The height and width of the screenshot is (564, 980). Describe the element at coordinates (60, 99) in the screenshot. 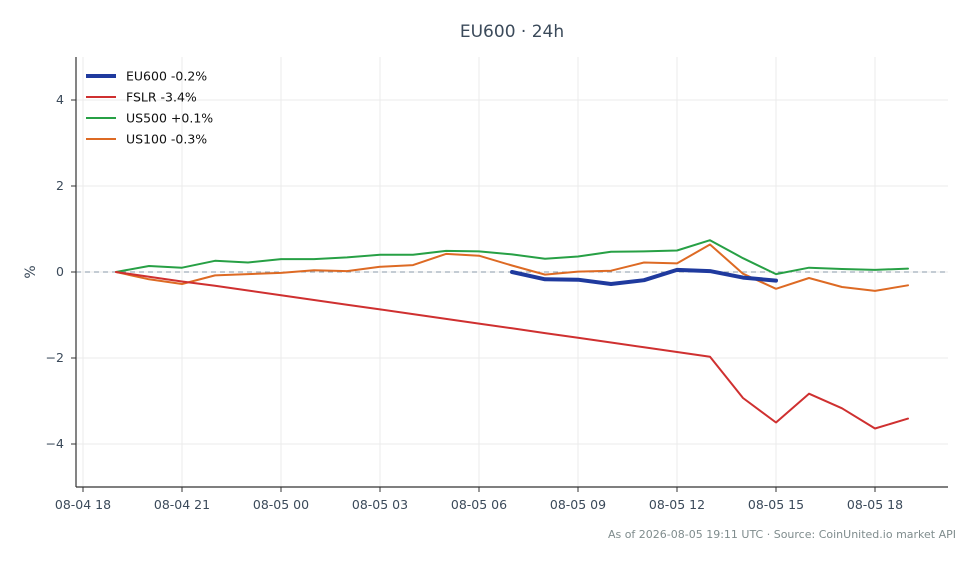

I see `y-tick-label: 4` at that location.